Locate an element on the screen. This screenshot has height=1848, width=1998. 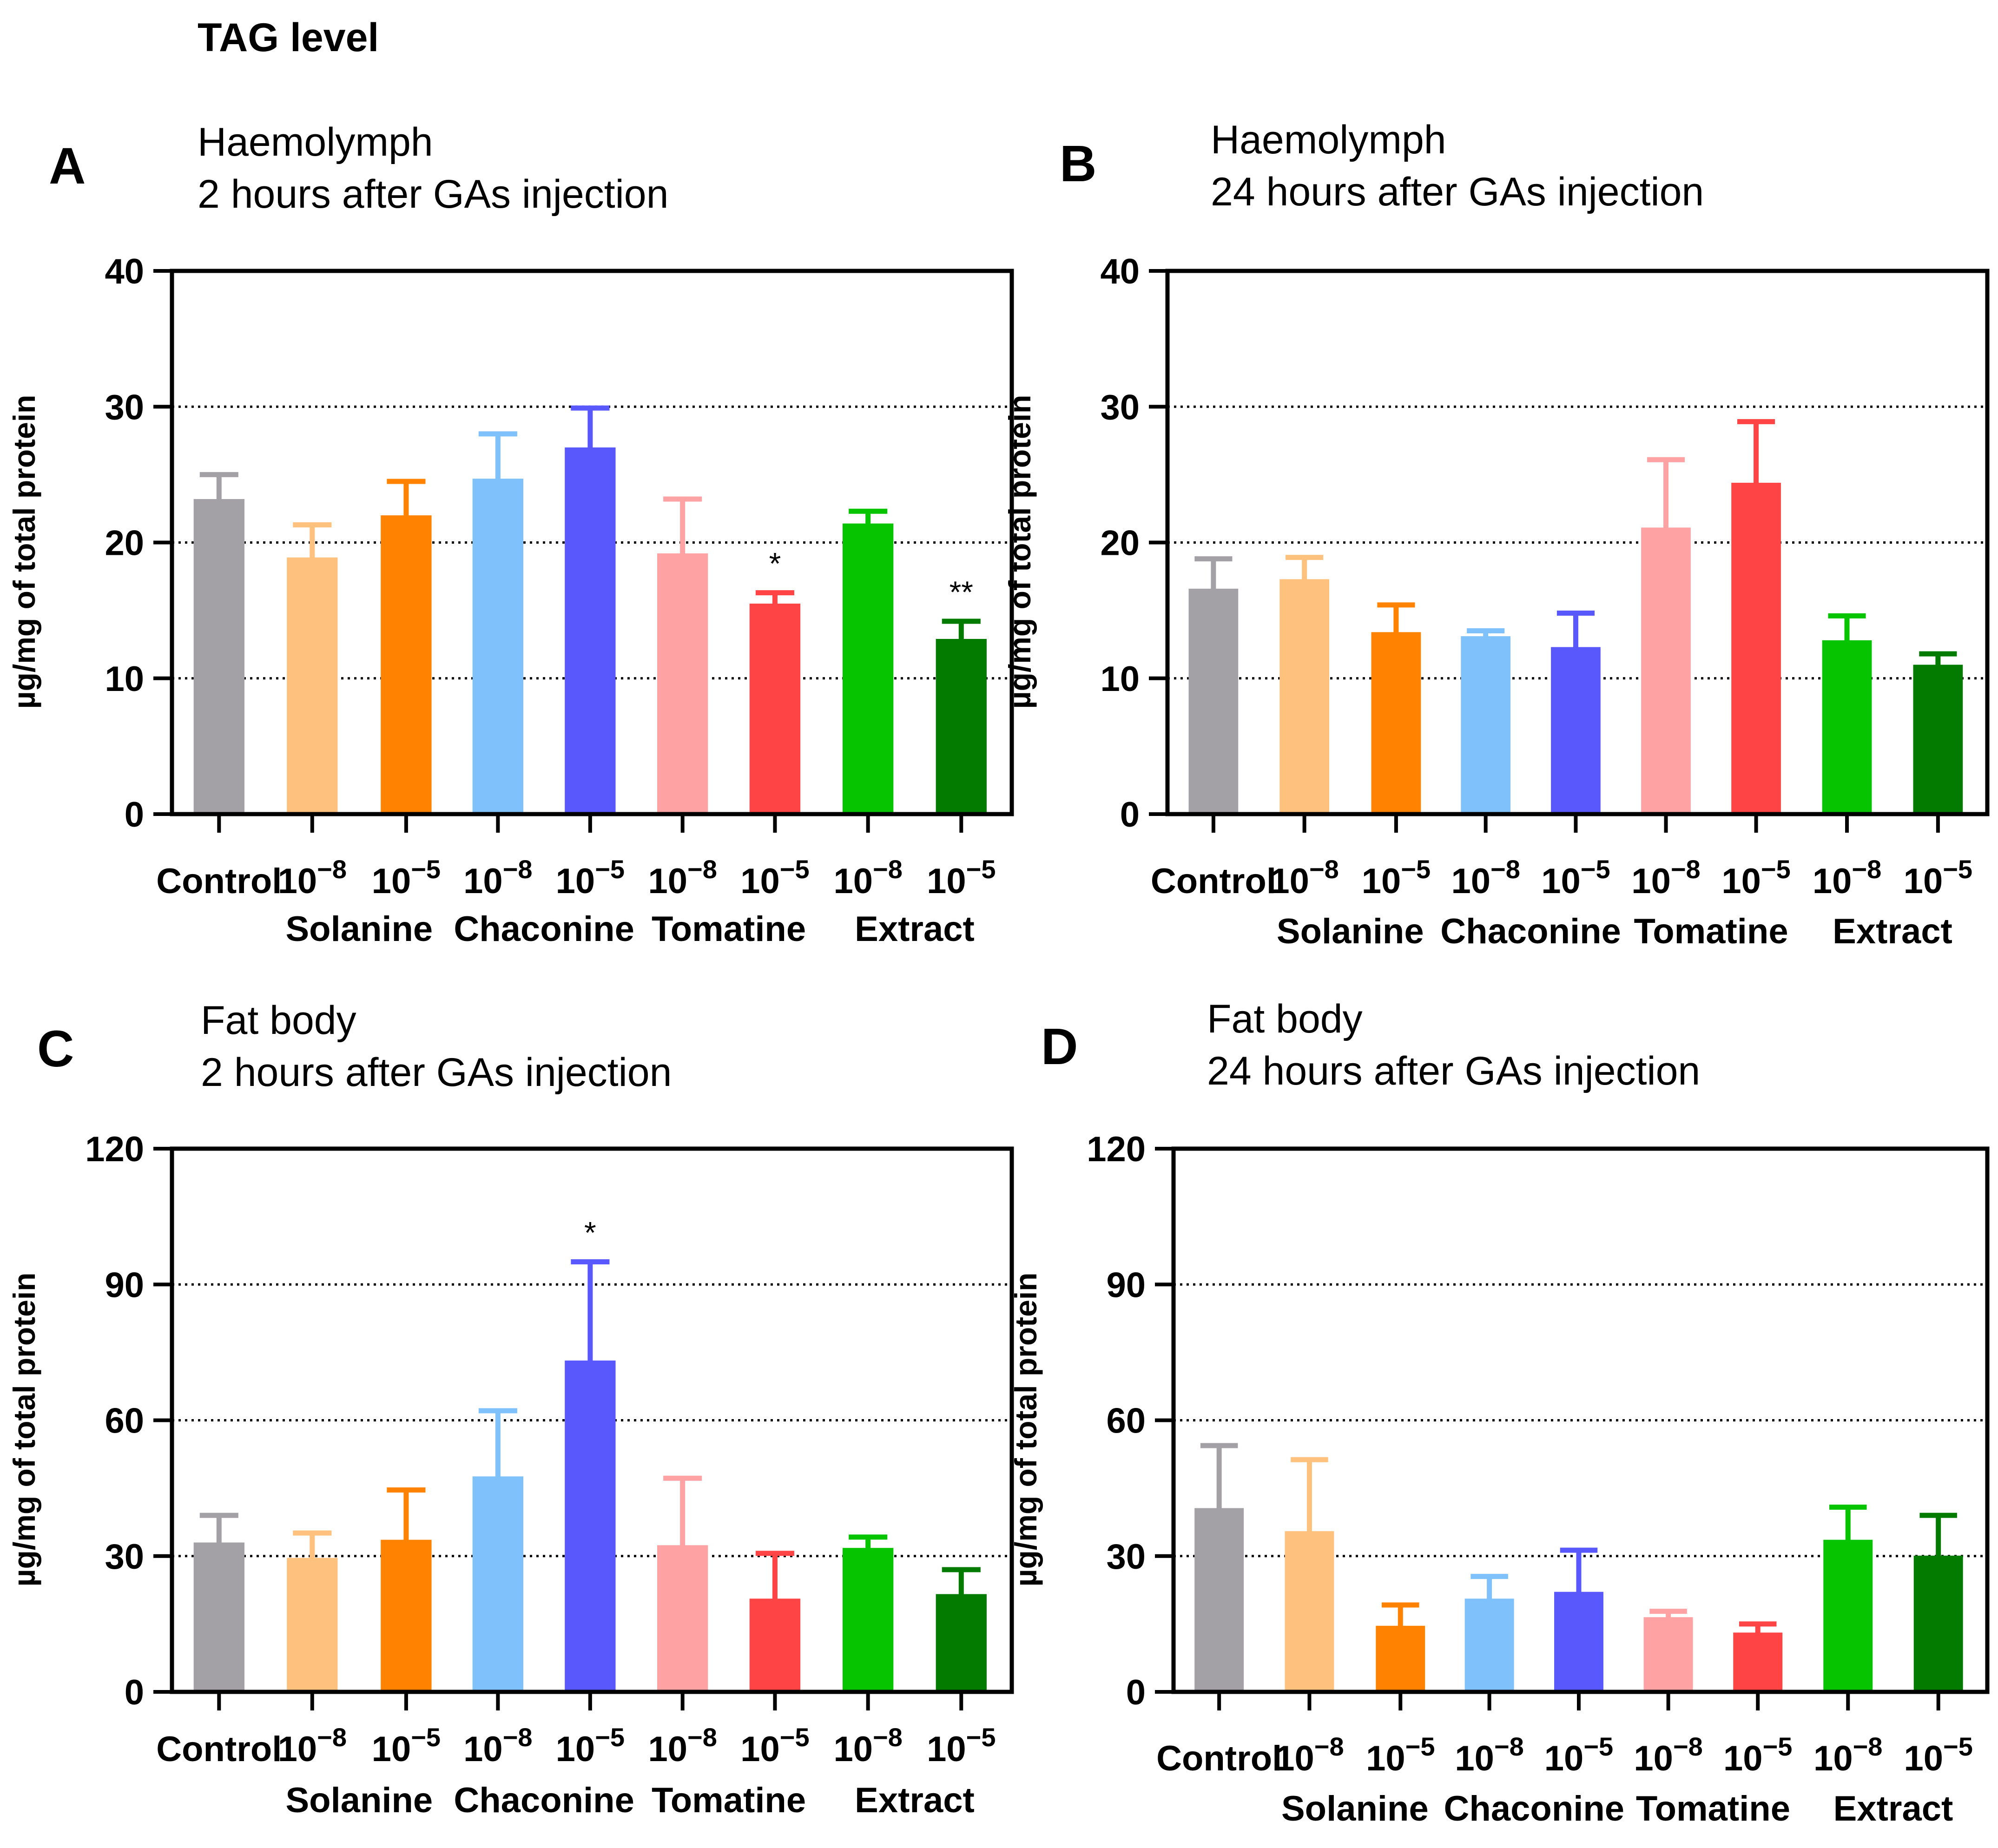
panel-letter: A is located at coordinates (67, 166).